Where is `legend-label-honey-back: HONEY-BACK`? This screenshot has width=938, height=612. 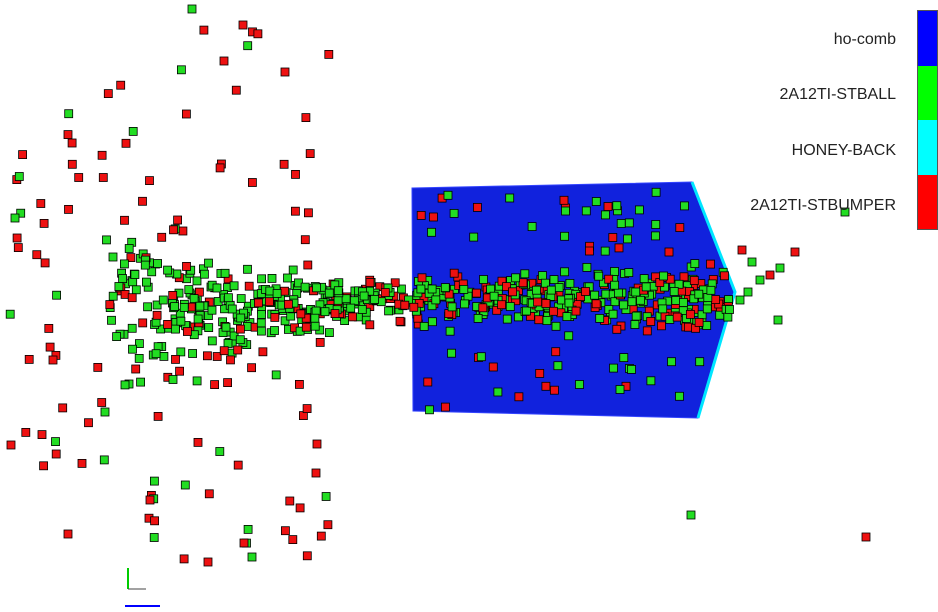
legend-label-honey-back: HONEY-BACK is located at coordinates (843, 150).